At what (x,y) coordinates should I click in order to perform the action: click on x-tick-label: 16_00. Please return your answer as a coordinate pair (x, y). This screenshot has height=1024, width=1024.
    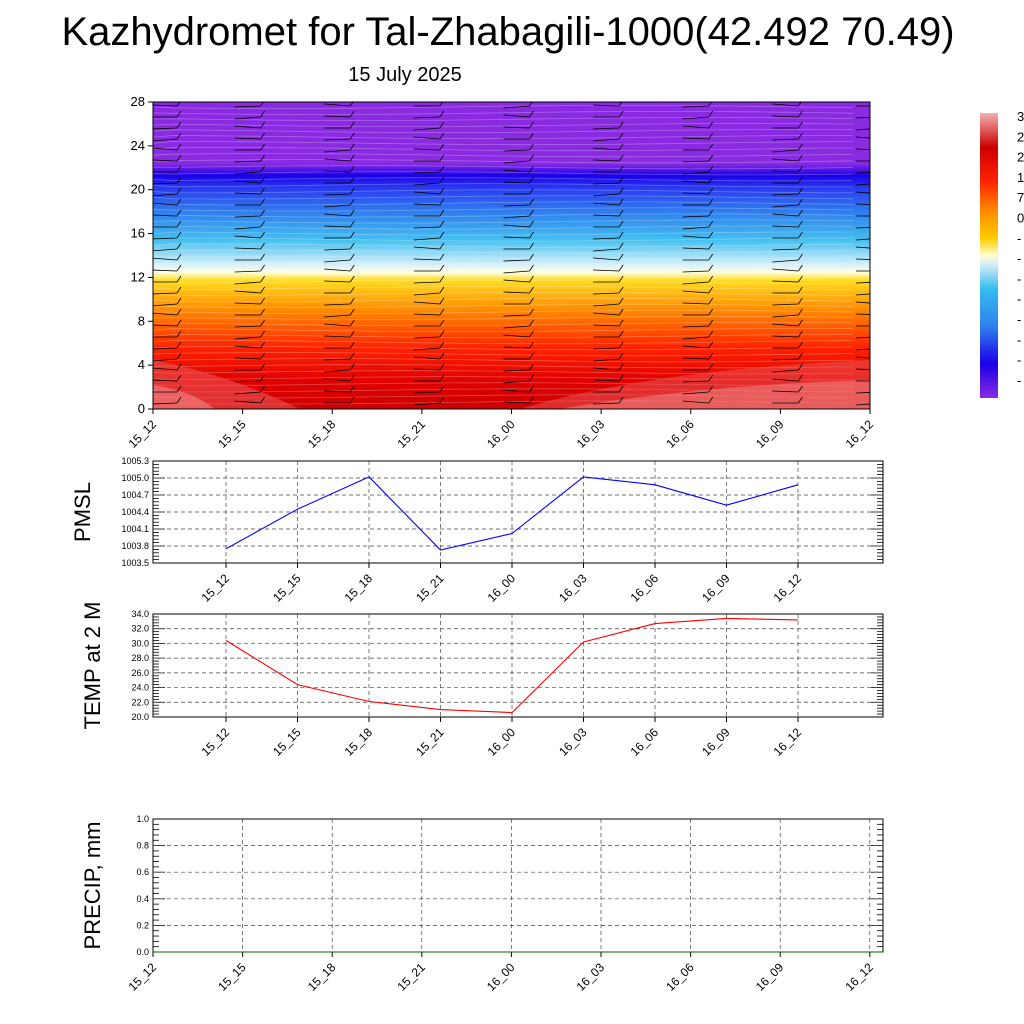
    Looking at the image, I should click on (502, 588).